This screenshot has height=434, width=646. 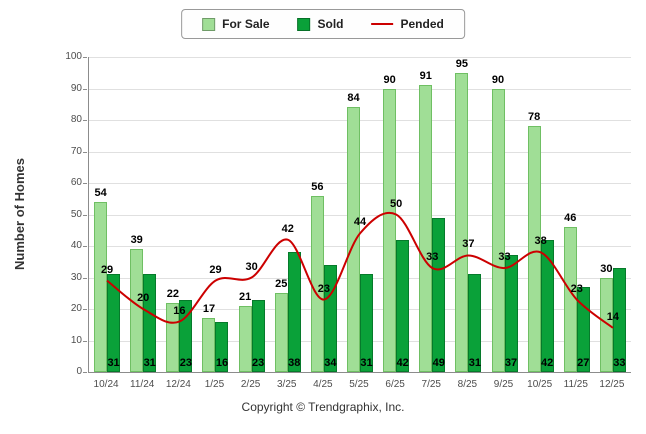 I want to click on for-sale-value-label: 25, so click(x=281, y=284).